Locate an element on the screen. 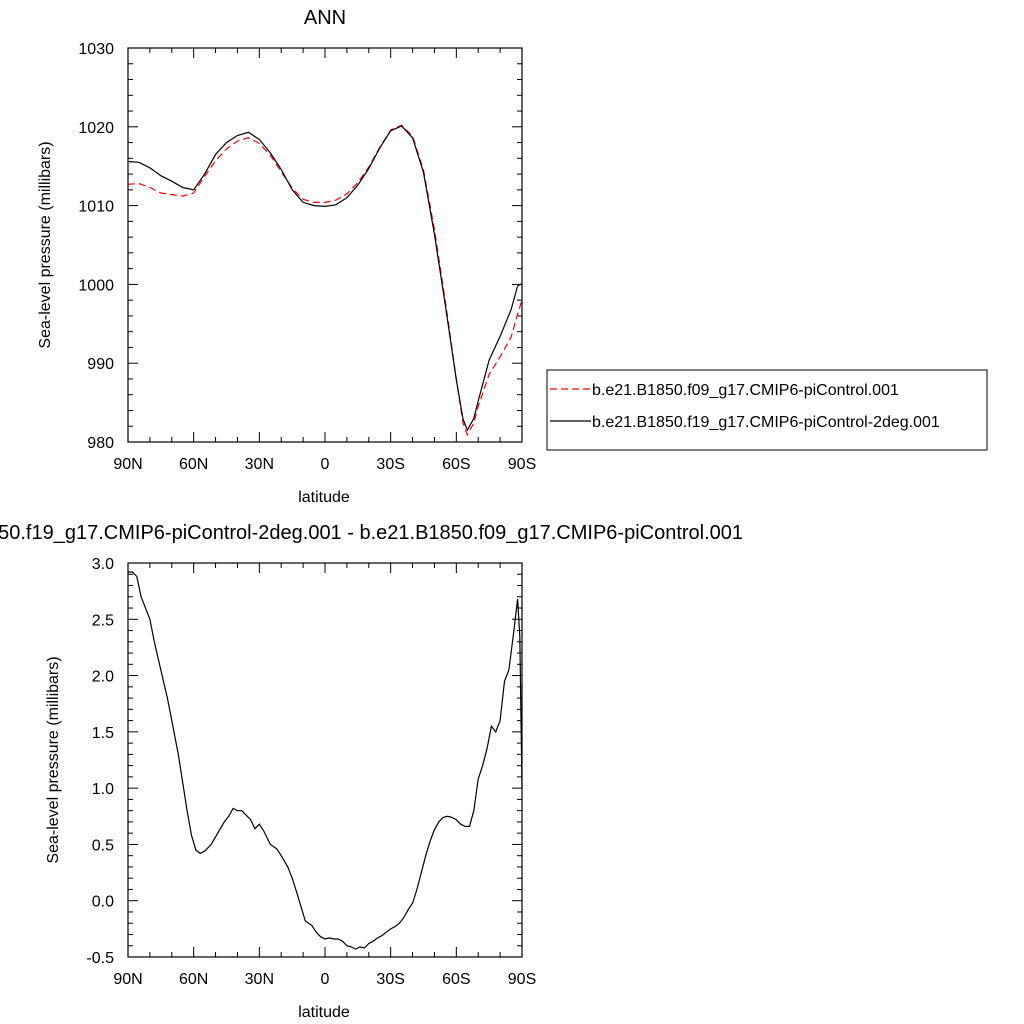  bottom-y-axis-label: Sea-level pressure (millibars) is located at coordinates (53, 759).